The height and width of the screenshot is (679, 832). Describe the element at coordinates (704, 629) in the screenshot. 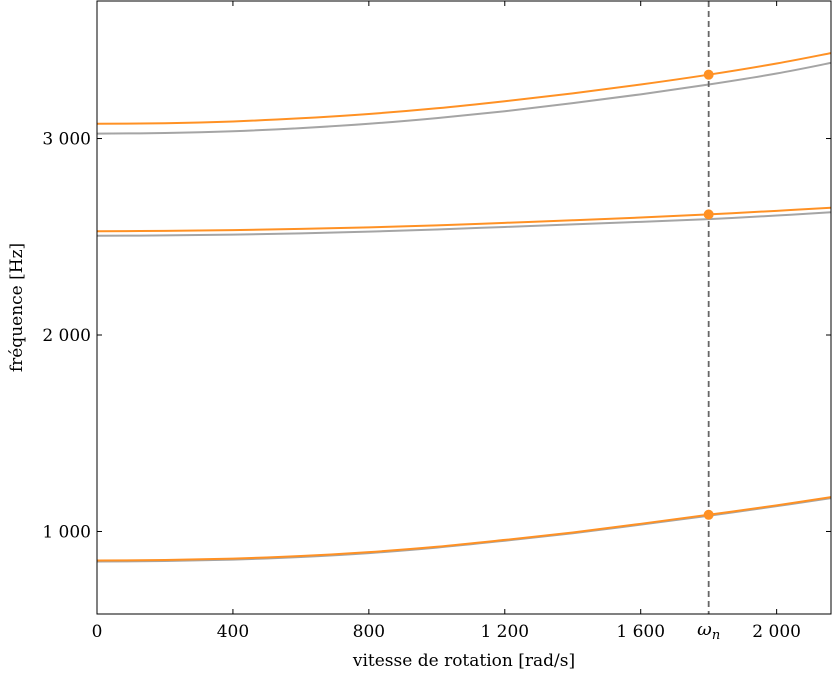

I see `omega-symbol: ω` at that location.